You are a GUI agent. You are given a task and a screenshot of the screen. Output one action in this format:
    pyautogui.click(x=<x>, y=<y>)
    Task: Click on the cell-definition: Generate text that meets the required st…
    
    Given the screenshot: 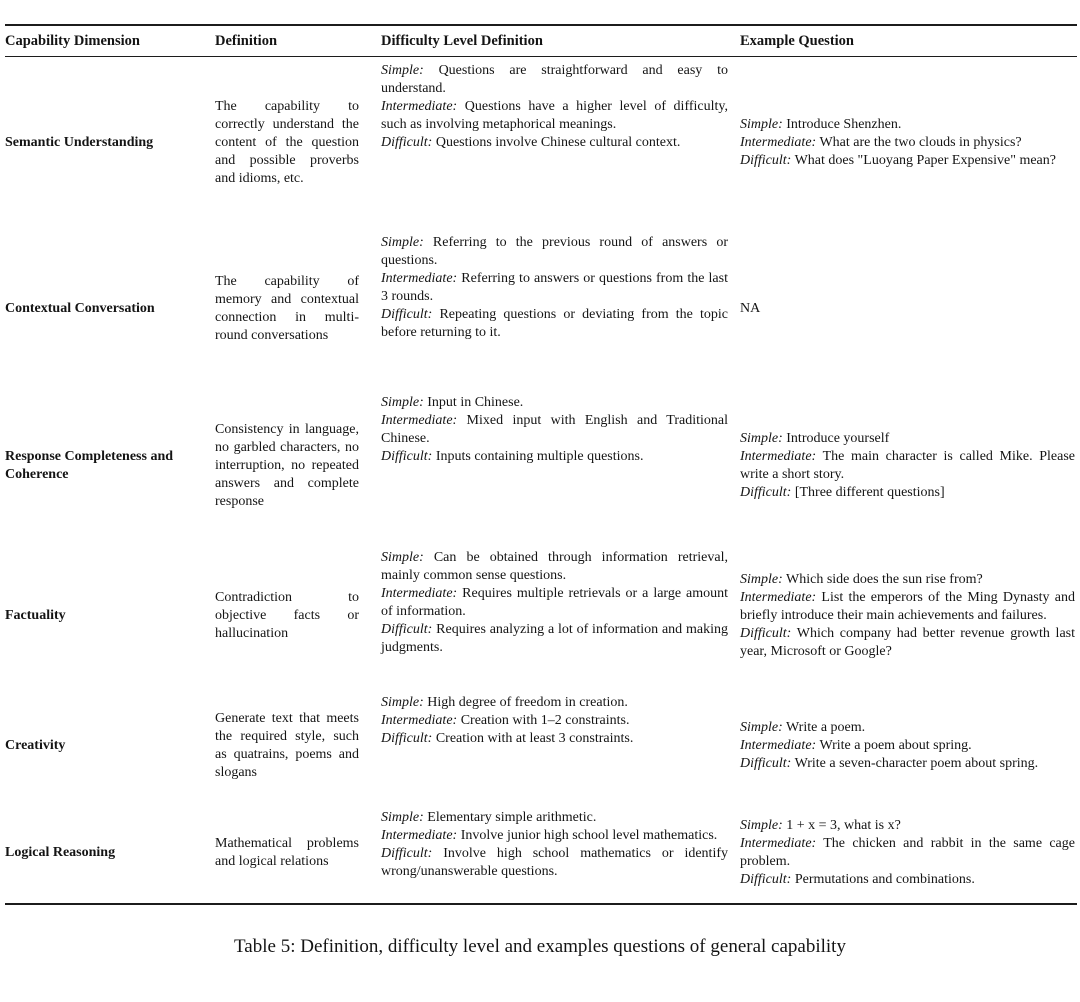 What is the action you would take?
    pyautogui.click(x=287, y=745)
    